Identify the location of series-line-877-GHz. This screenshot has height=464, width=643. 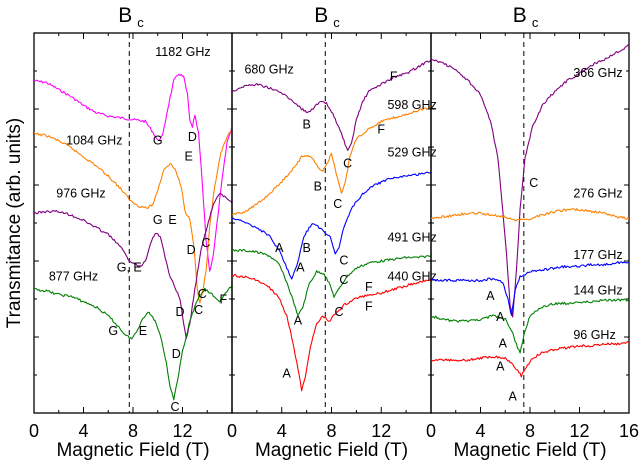
(133, 343).